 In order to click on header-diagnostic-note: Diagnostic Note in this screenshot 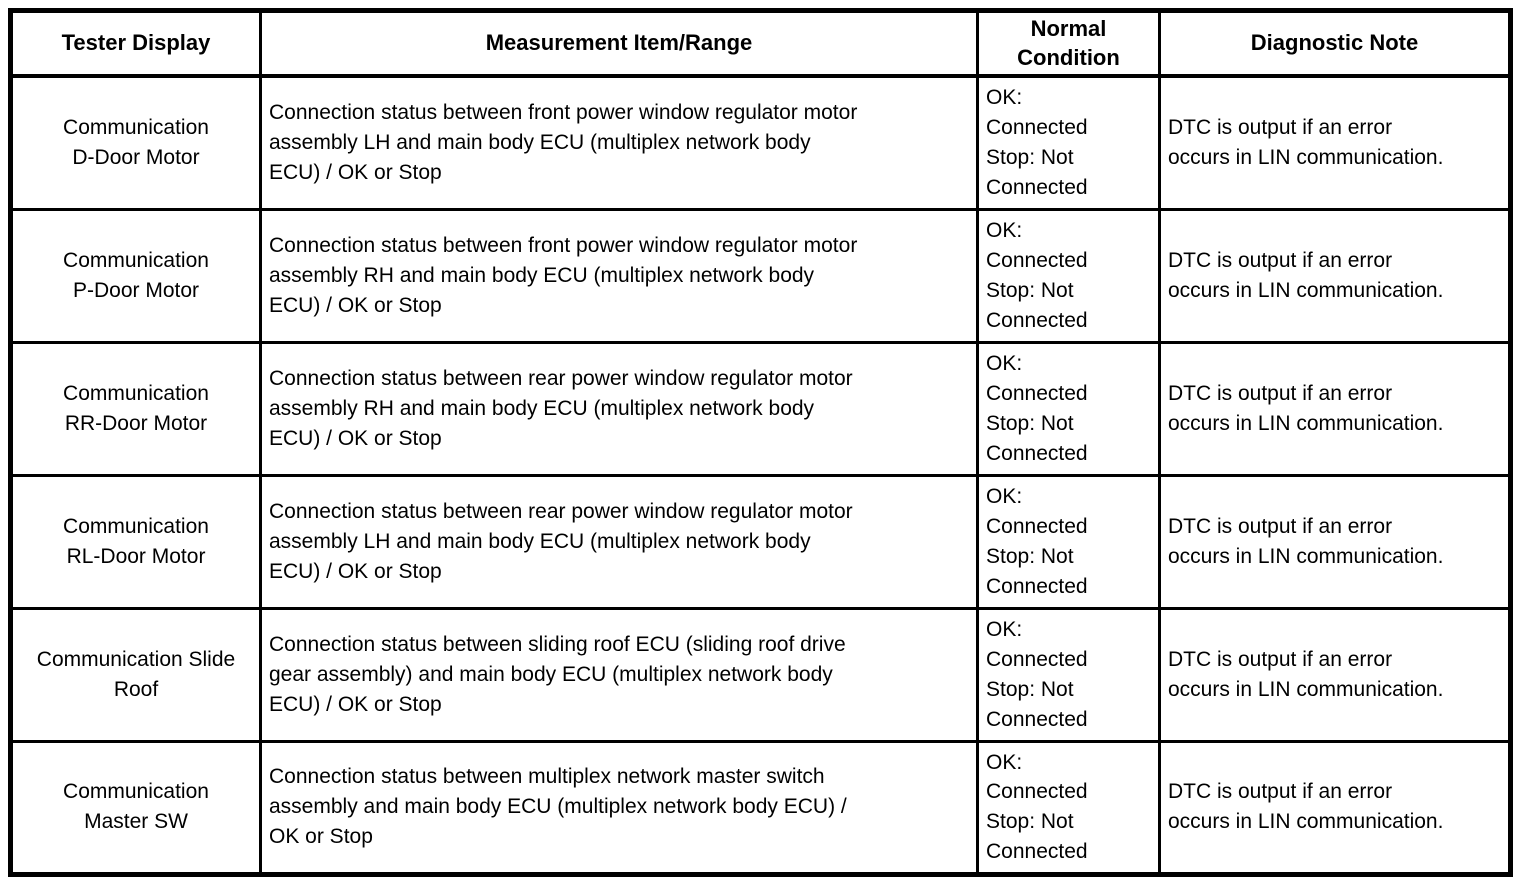, I will do `click(1335, 44)`.